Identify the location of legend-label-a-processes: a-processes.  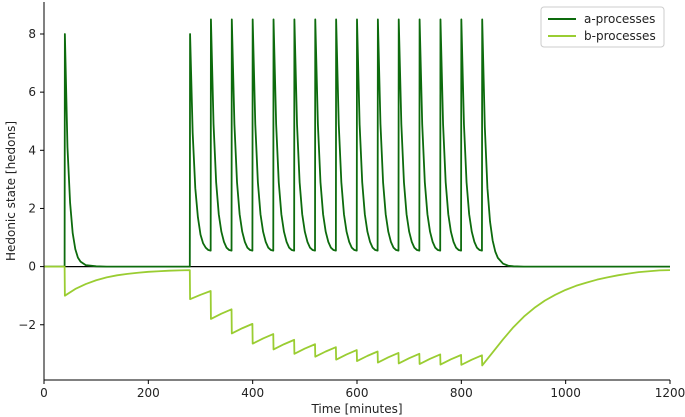
(619, 19).